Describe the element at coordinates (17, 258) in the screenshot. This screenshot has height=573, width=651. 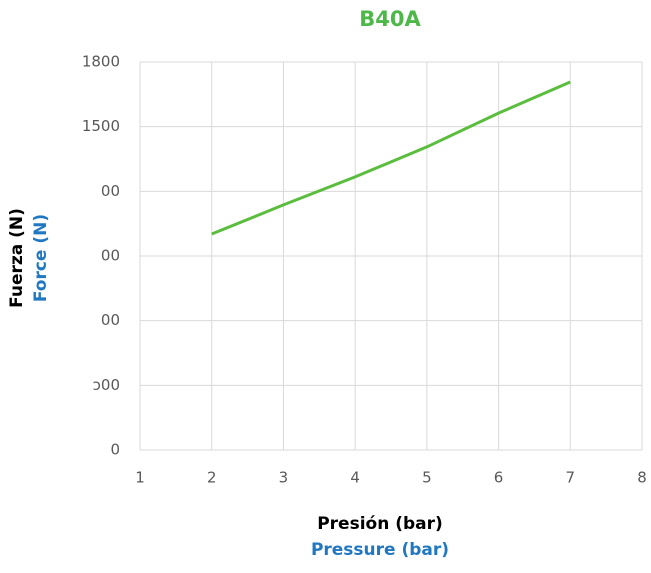
I see `y-axis-label: Fuerza (N)` at that location.